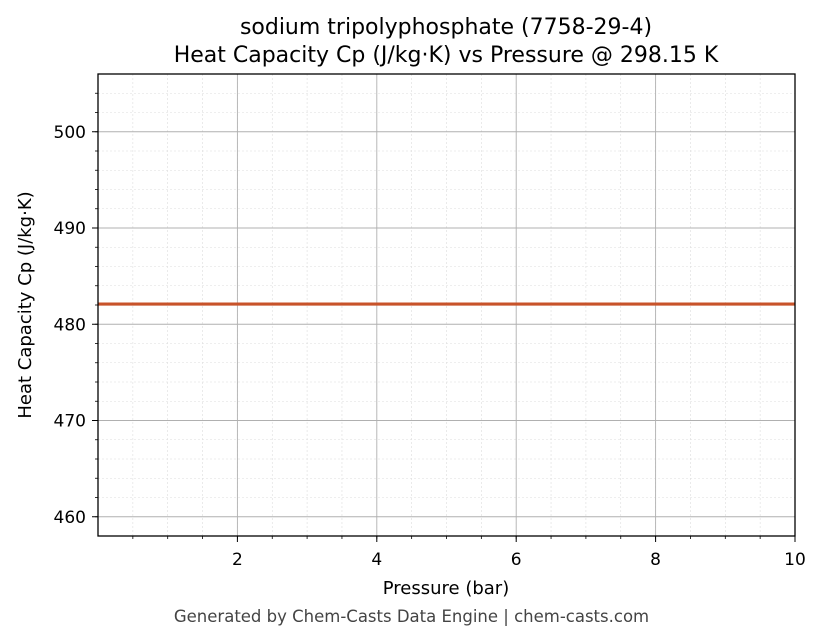 This screenshot has width=823, height=644. What do you see at coordinates (795, 560) in the screenshot?
I see `x-tick-label: 10` at bounding box center [795, 560].